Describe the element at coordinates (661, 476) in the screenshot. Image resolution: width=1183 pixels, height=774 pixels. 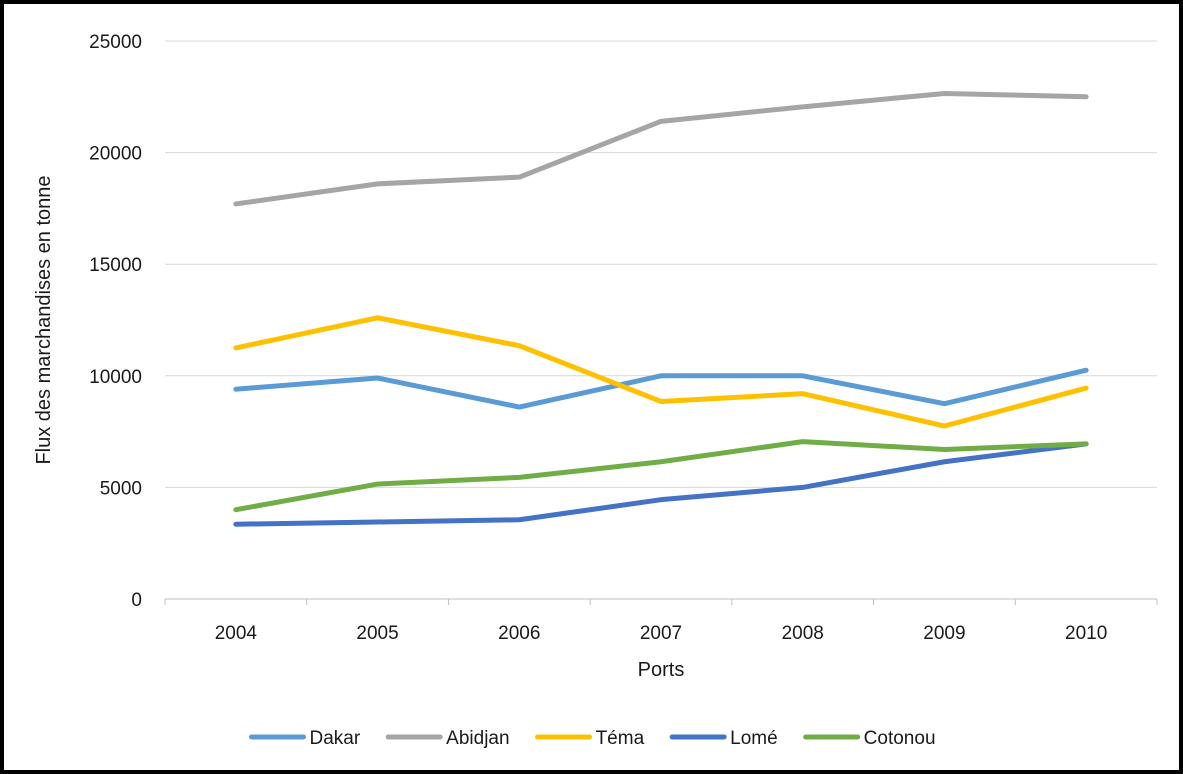
I see `series-line-cotonou` at that location.